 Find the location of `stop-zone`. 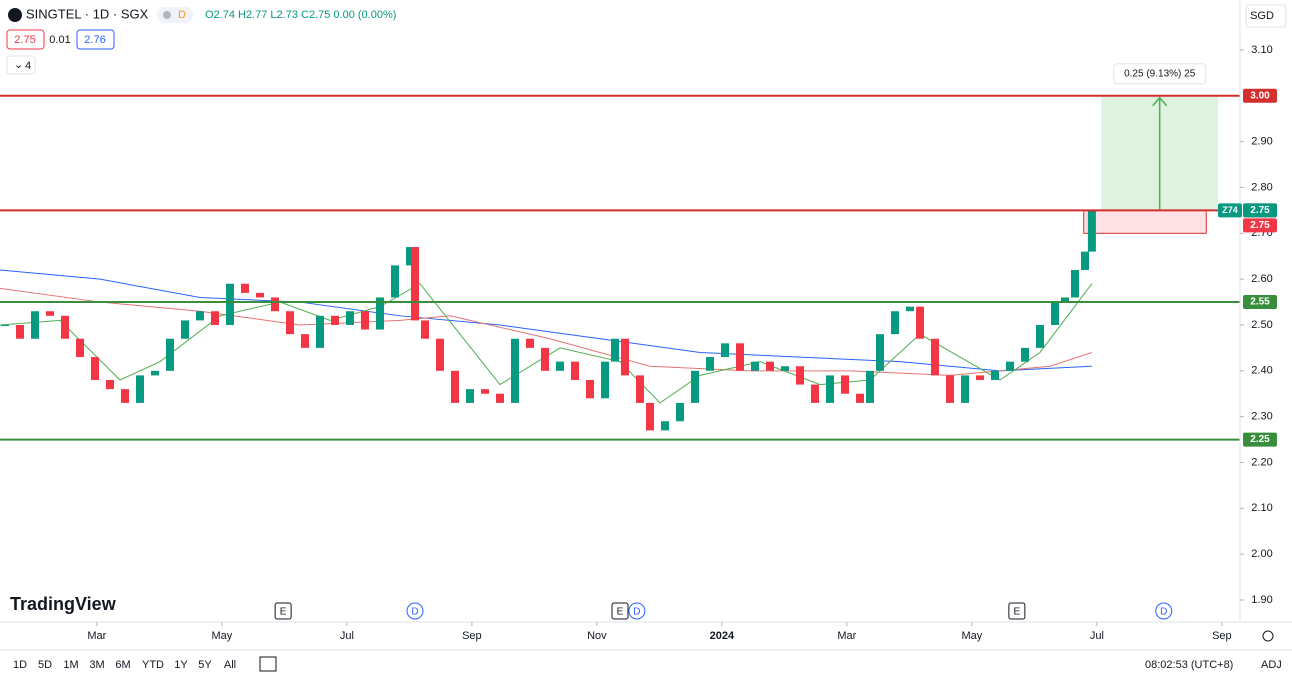

stop-zone is located at coordinates (1145, 221).